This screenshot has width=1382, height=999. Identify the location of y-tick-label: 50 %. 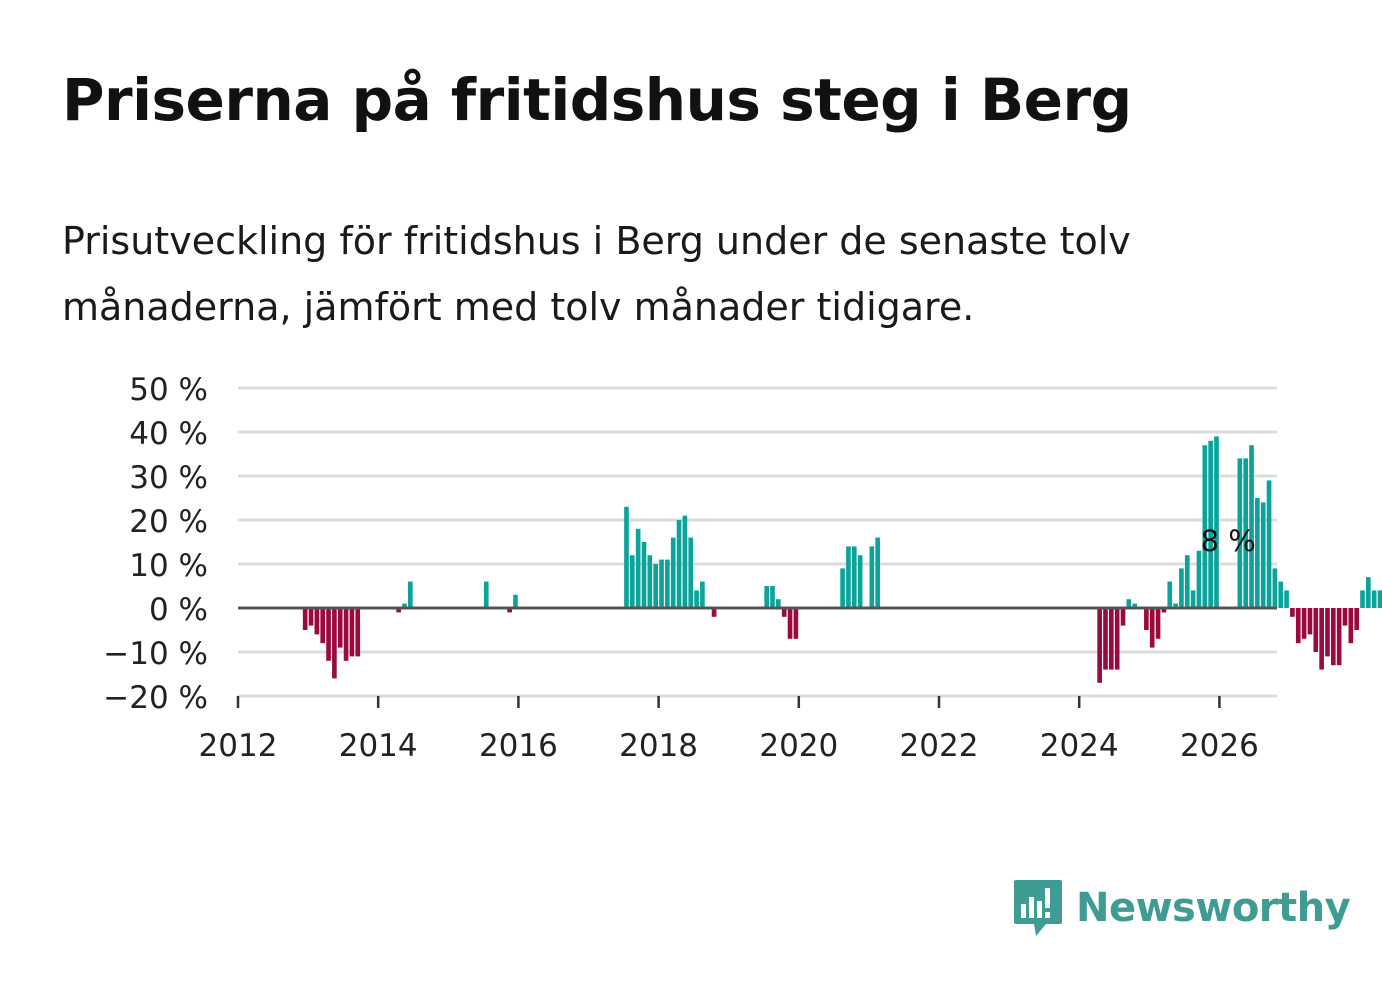
(168, 390).